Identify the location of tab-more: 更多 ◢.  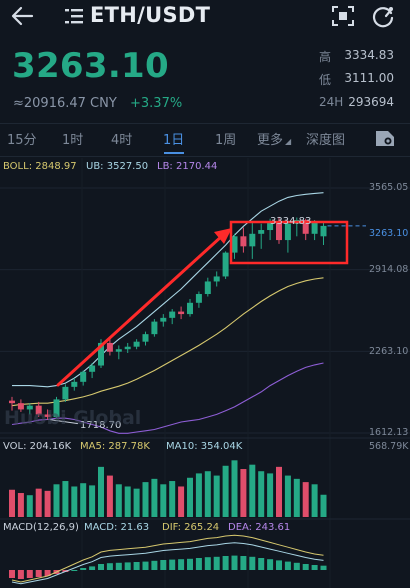
(274, 138).